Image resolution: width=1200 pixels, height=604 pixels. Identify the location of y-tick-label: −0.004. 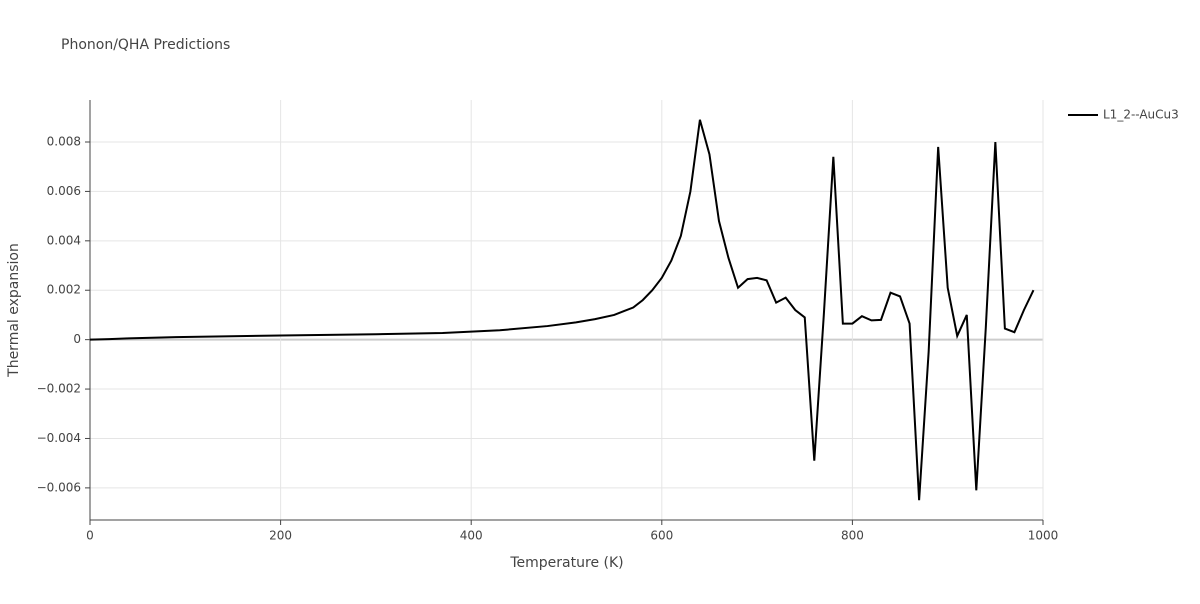
(59, 438).